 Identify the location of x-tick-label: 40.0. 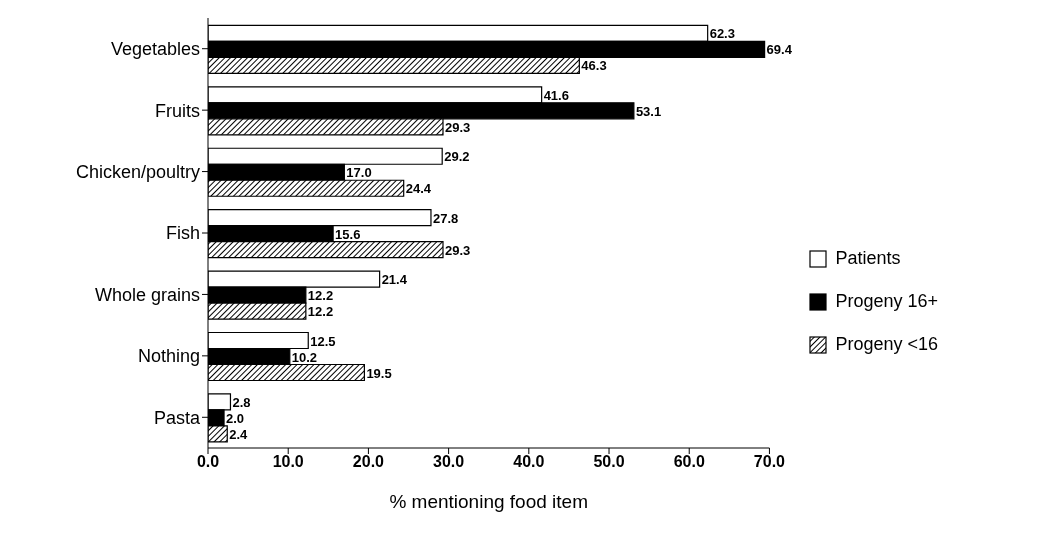
(529, 462).